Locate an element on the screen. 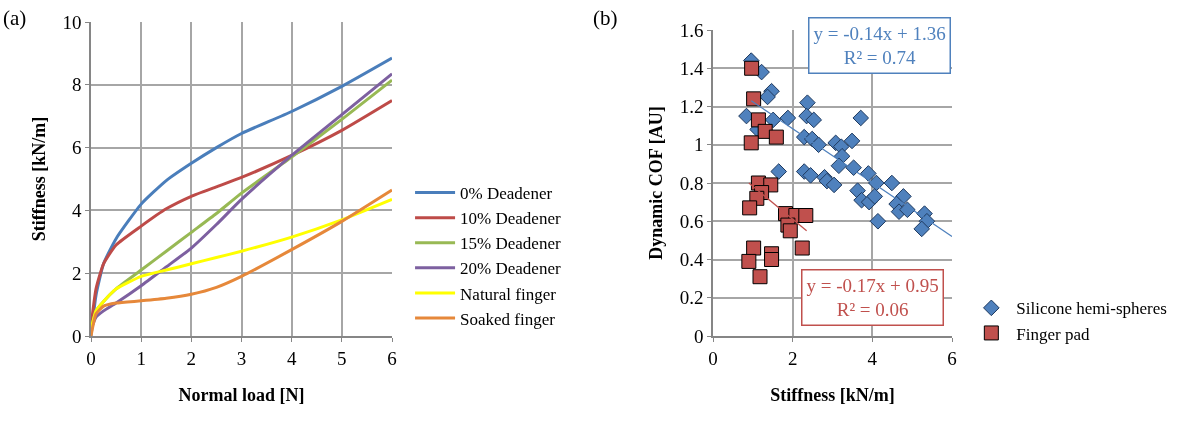 The width and height of the screenshot is (1184, 428). legend-label: Soaked finger is located at coordinates (508, 319).